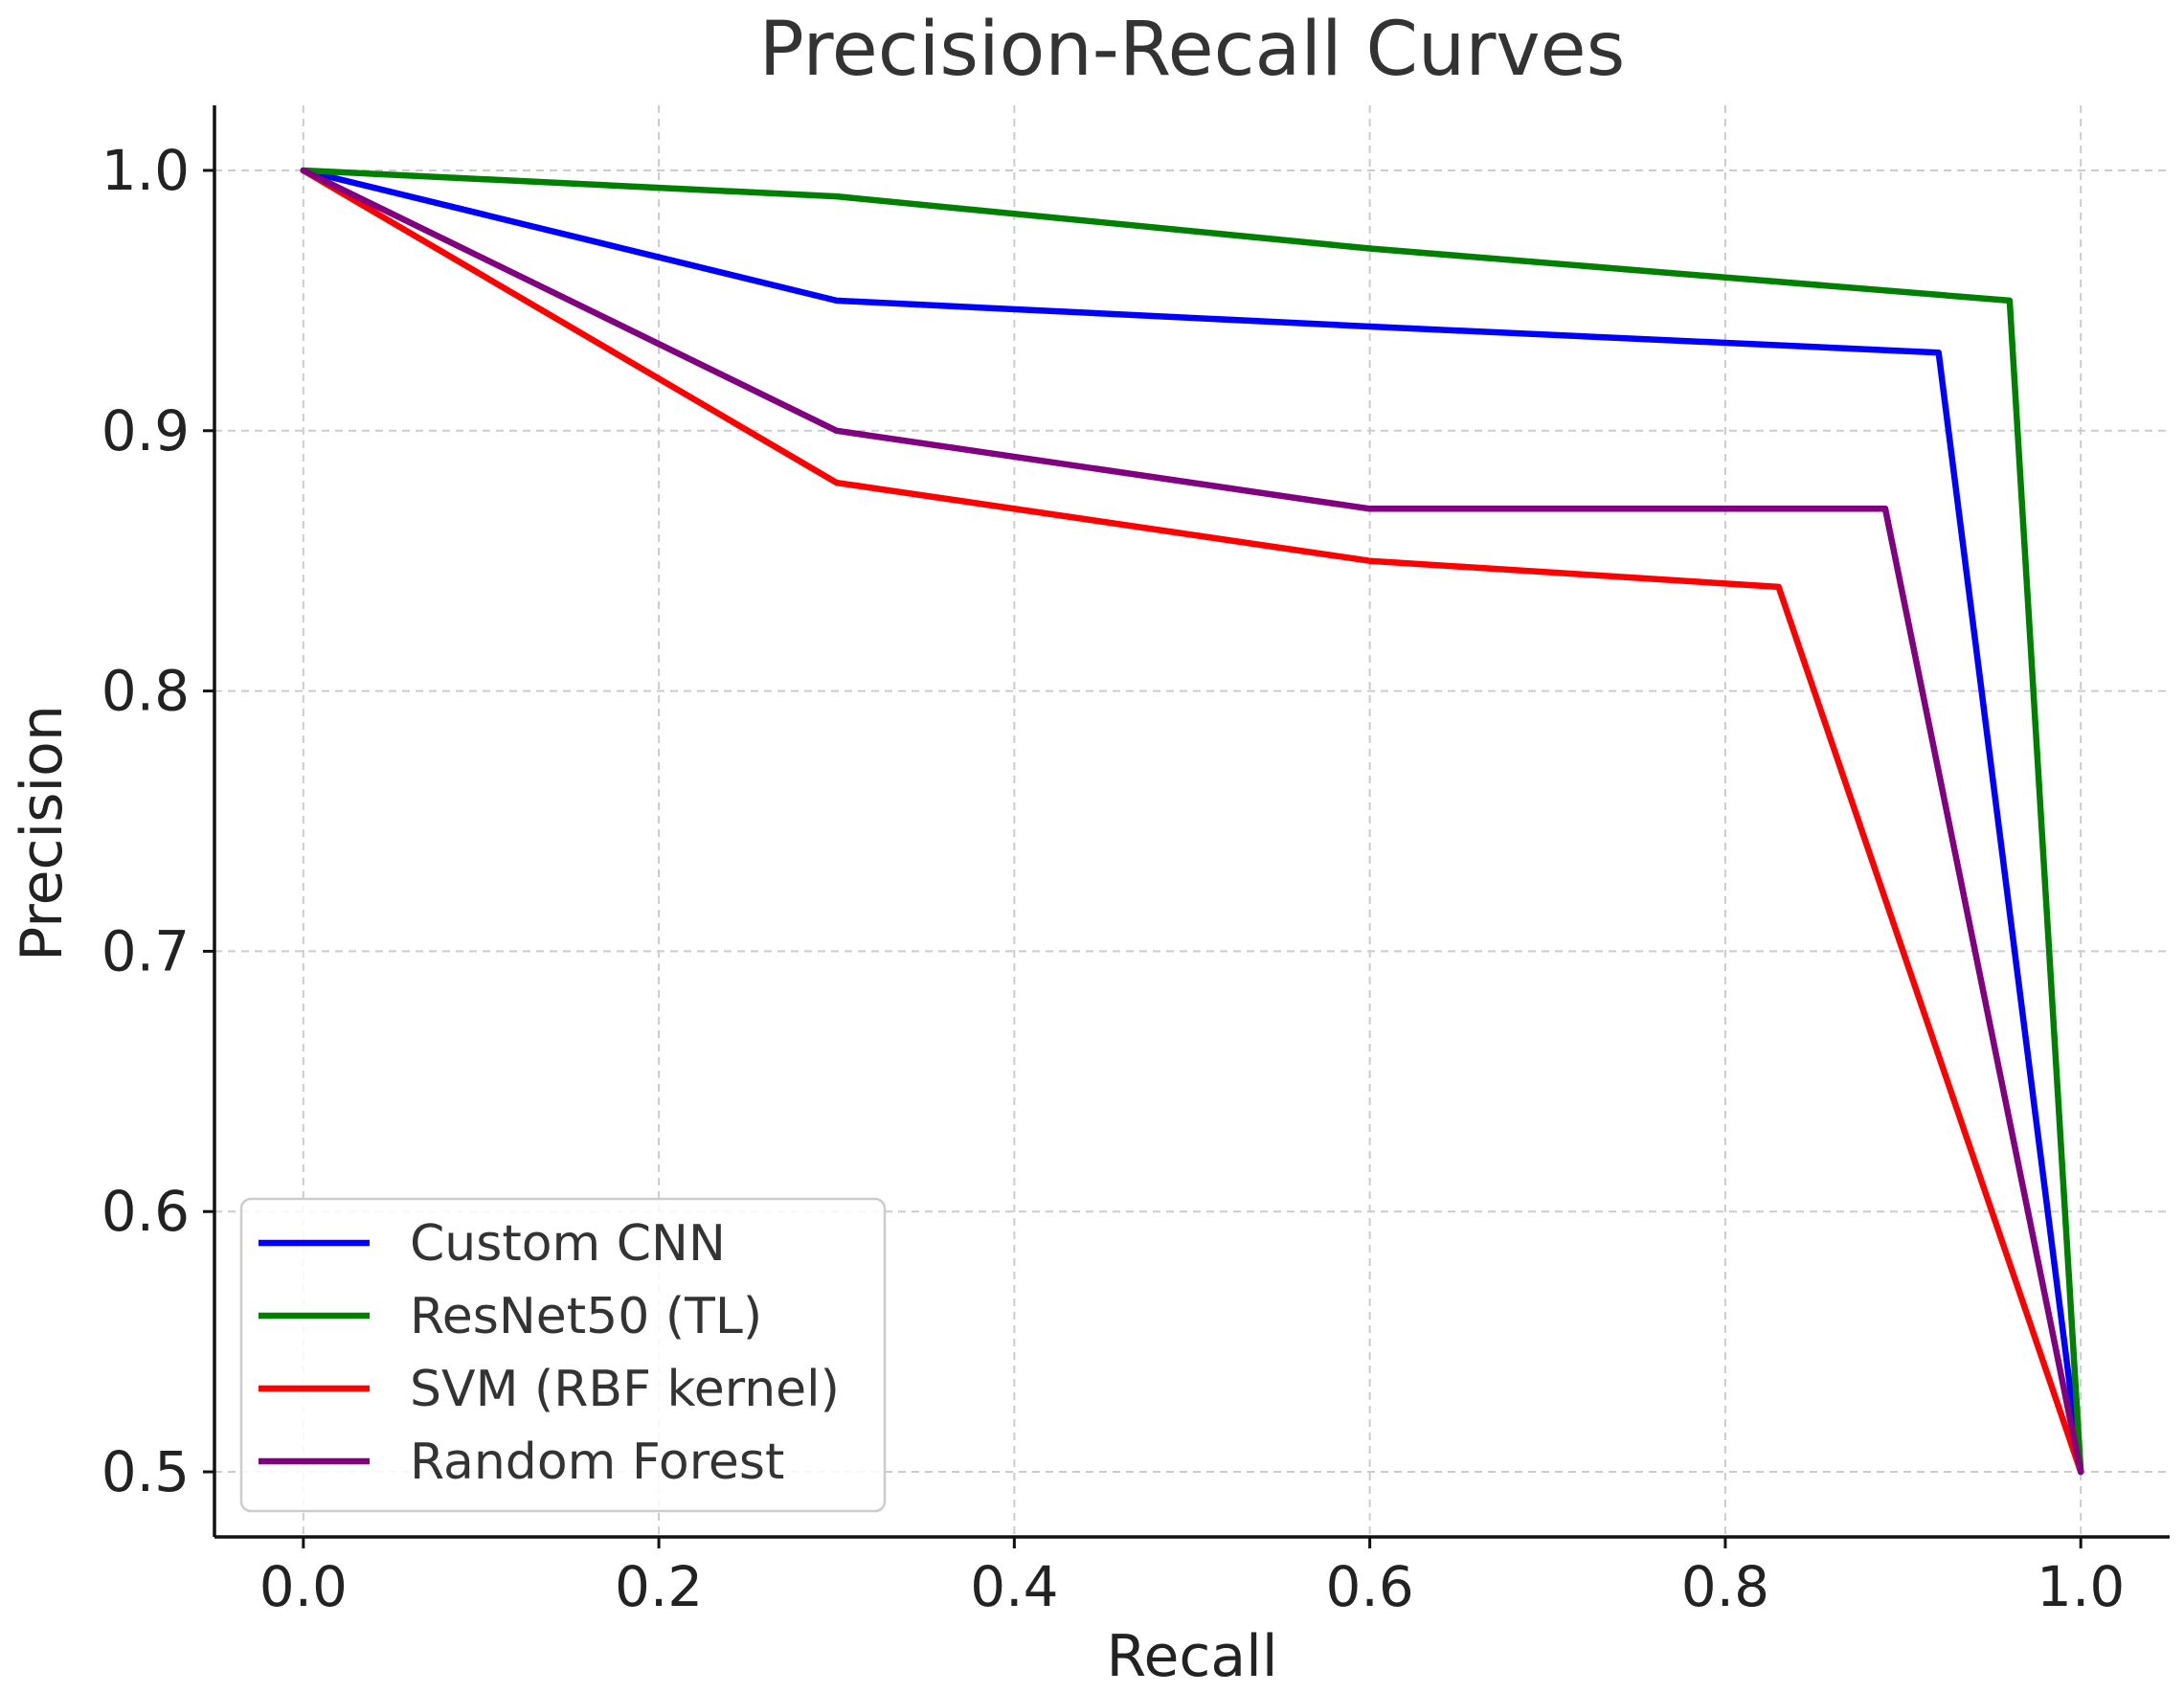 Image resolution: width=2184 pixels, height=1693 pixels. Describe the element at coordinates (2081, 1587) in the screenshot. I see `x-tick-label: 1.0` at that location.